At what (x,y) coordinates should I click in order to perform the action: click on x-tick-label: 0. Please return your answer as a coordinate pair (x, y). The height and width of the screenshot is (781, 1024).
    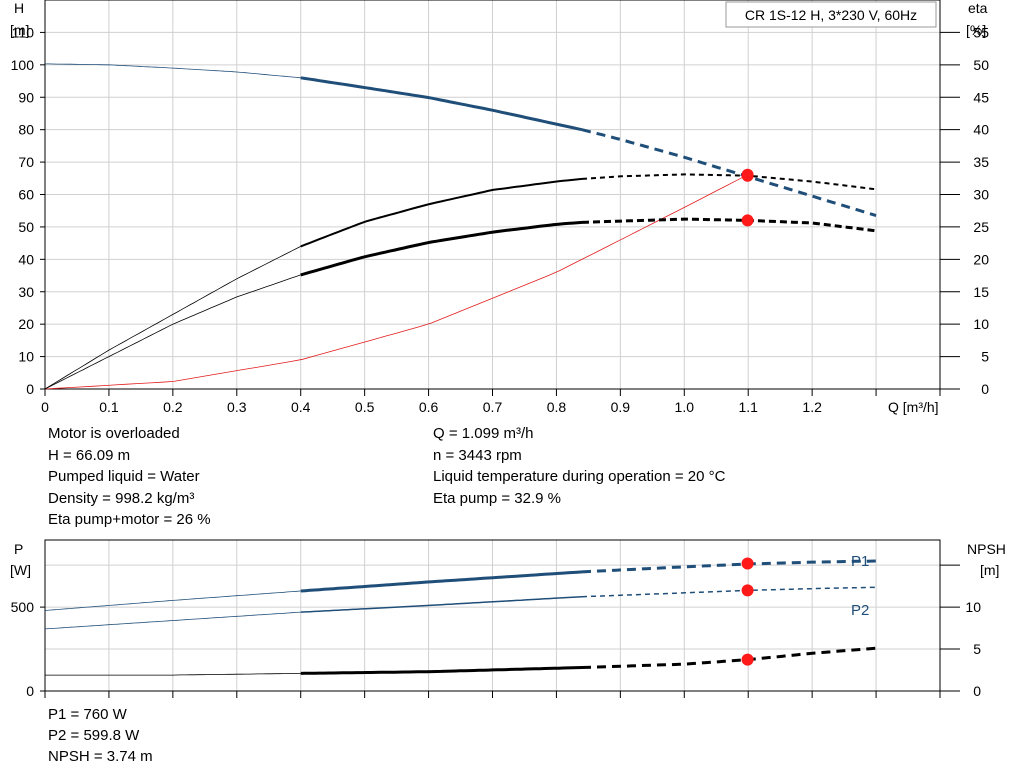
    Looking at the image, I should click on (45, 407).